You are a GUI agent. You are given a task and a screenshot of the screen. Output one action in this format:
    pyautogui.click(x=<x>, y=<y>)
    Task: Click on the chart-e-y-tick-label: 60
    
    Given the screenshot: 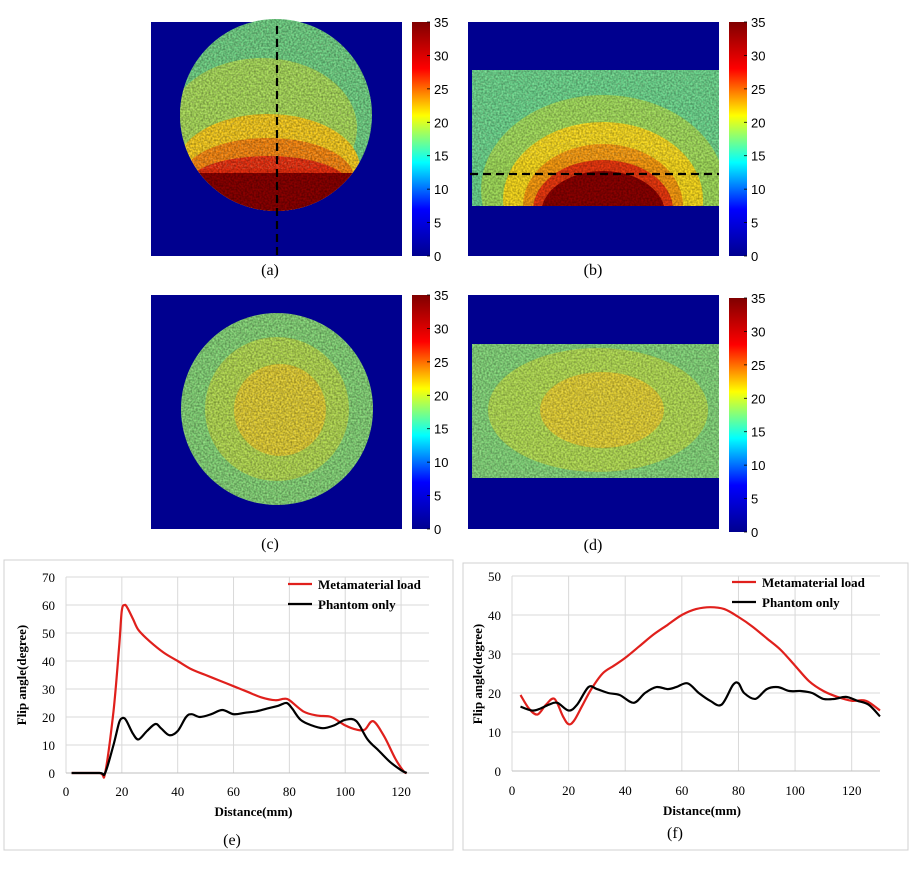 What is the action you would take?
    pyautogui.click(x=48, y=605)
    